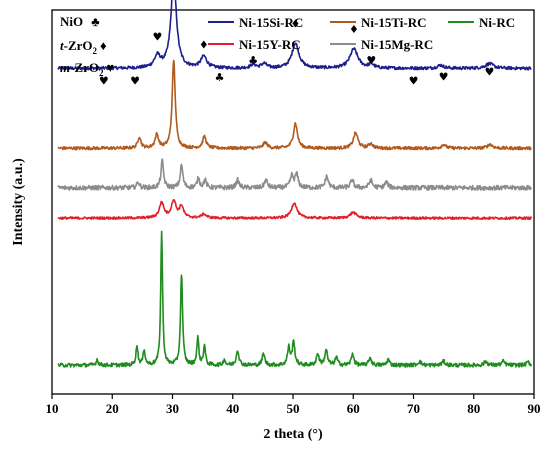 This screenshot has width=550, height=465. What do you see at coordinates (393, 22) in the screenshot?
I see `legend-label-ni-15ti-rc: Ni-15Ti-RC` at bounding box center [393, 22].